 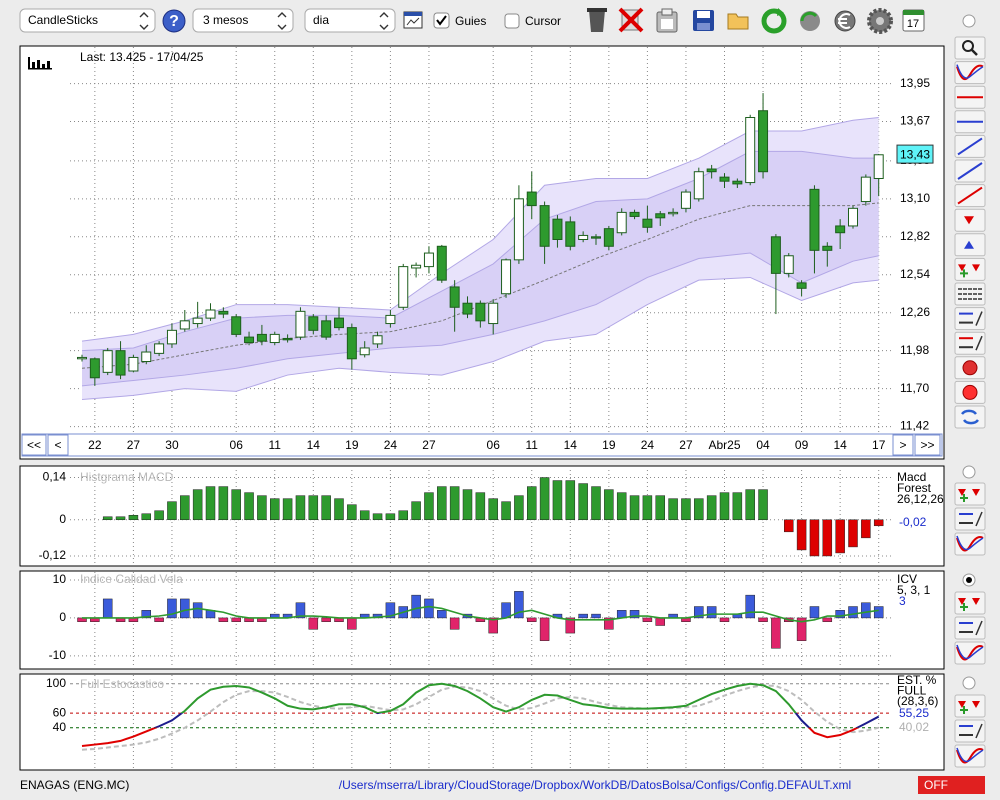 I want to click on period-text: 3 mesos, so click(x=225, y=20).